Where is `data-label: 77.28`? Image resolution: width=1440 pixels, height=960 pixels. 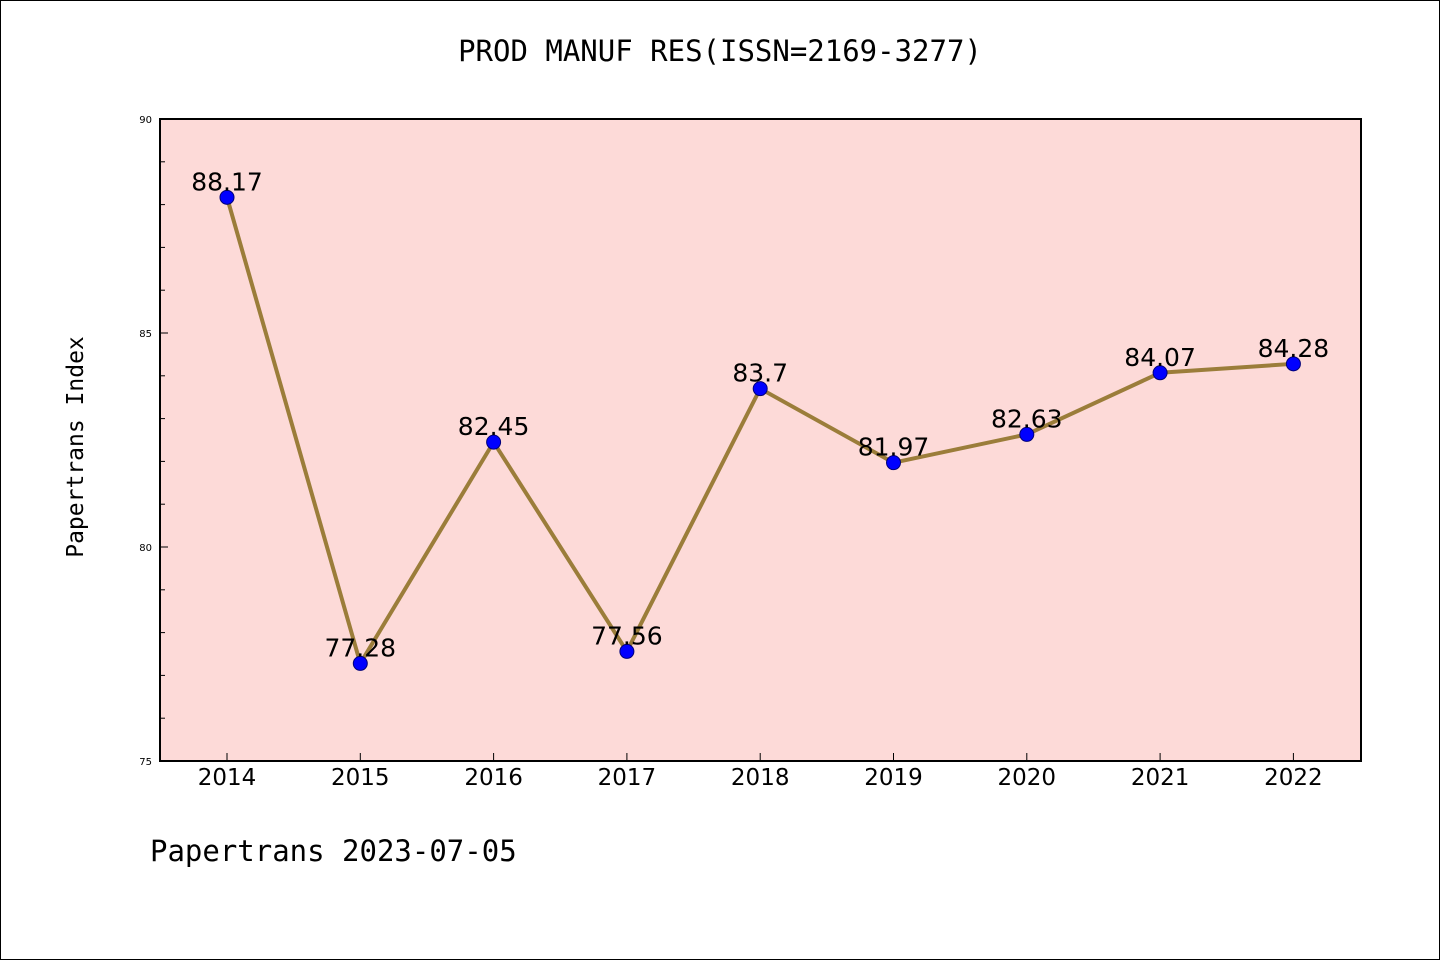 data-label: 77.28 is located at coordinates (361, 647).